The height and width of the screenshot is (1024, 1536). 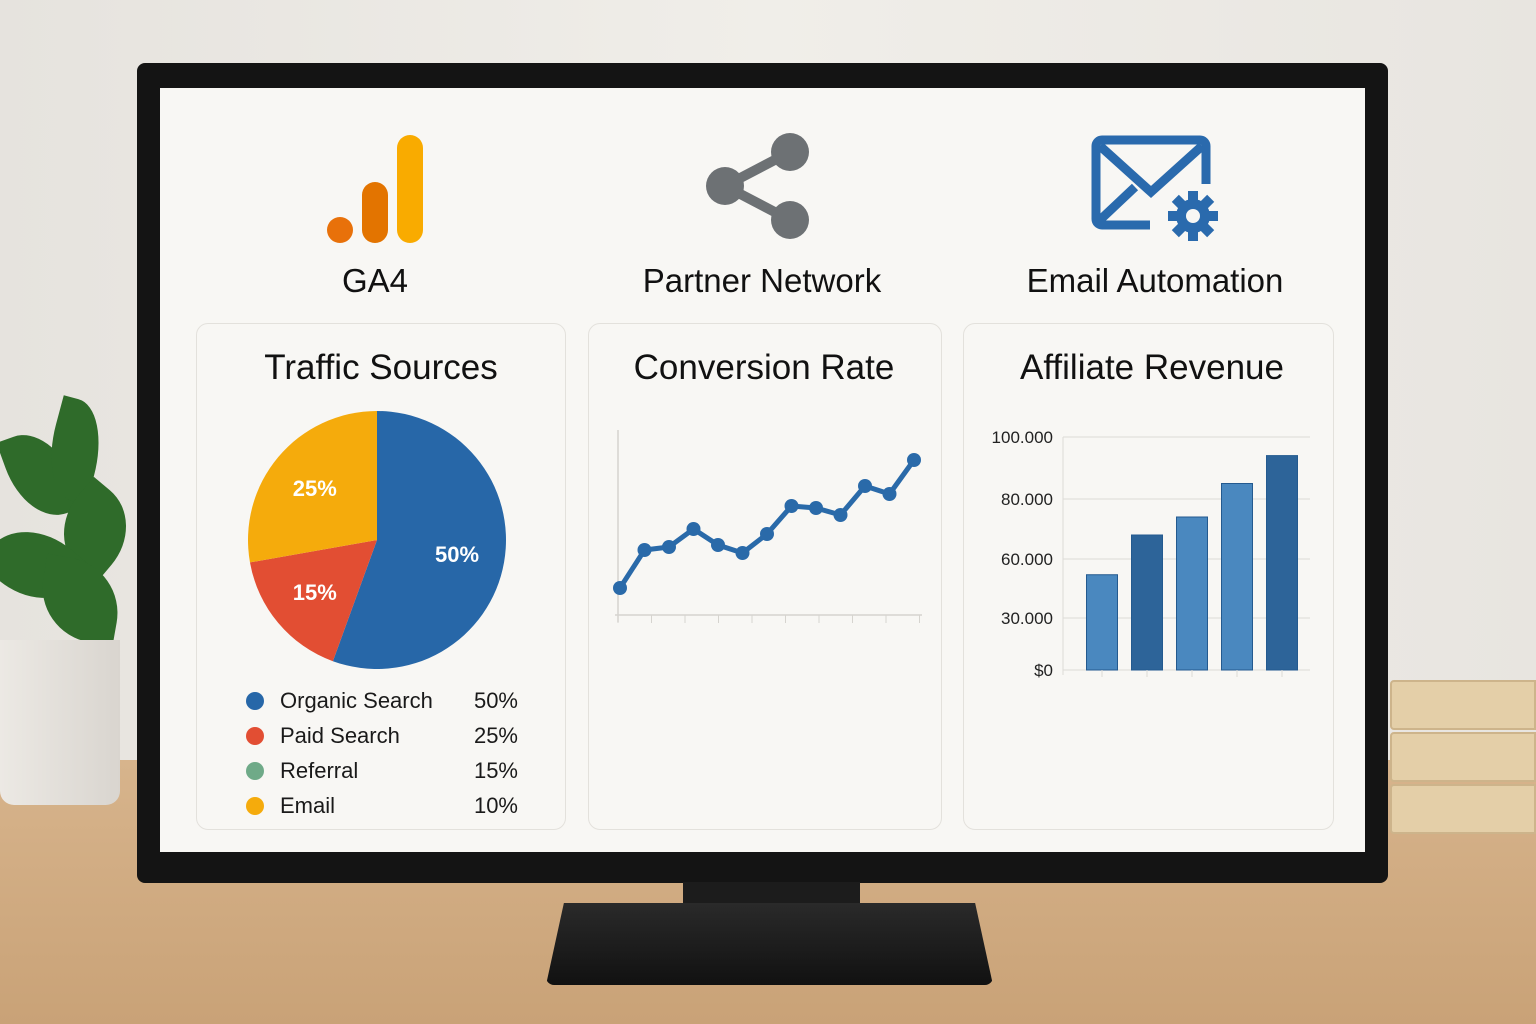 I want to click on chart-title: Conversion Rate, so click(x=764, y=367).